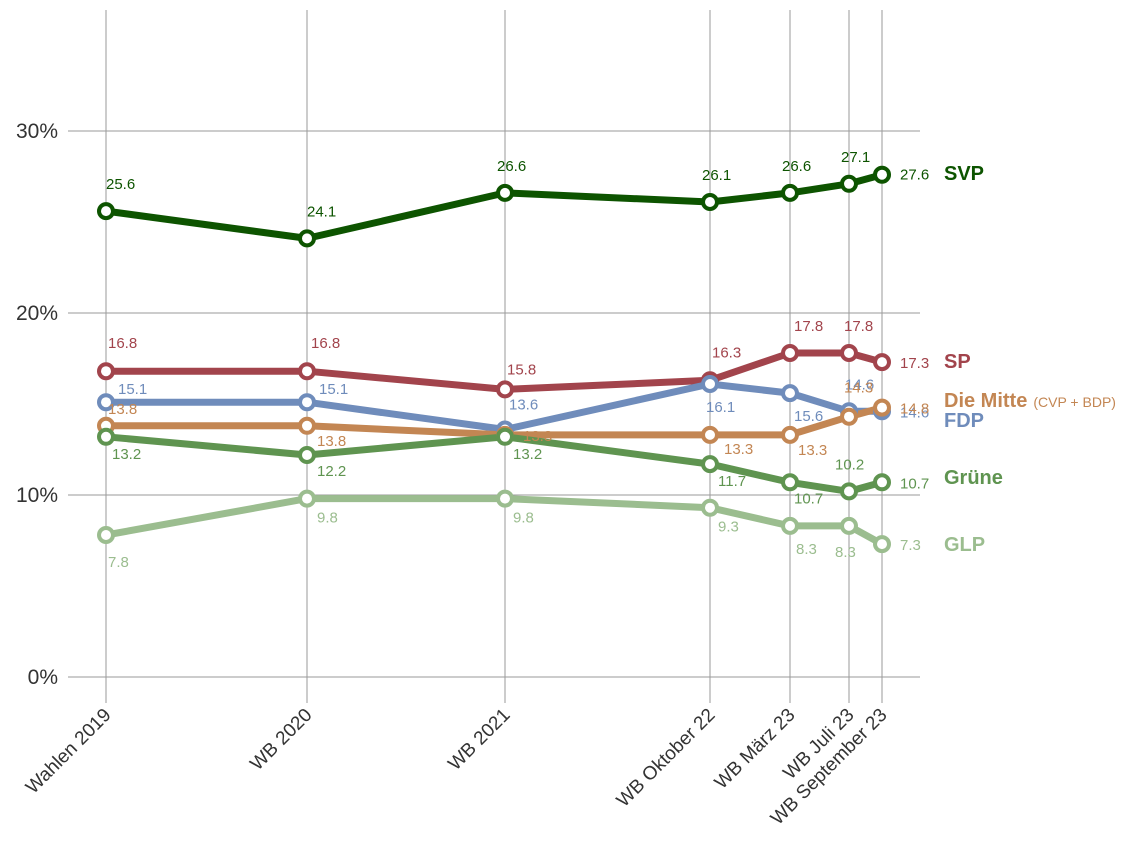 The width and height of the screenshot is (1129, 866). Describe the element at coordinates (69, 752) in the screenshot. I see `x-tick-label: Wahlen 2019` at that location.